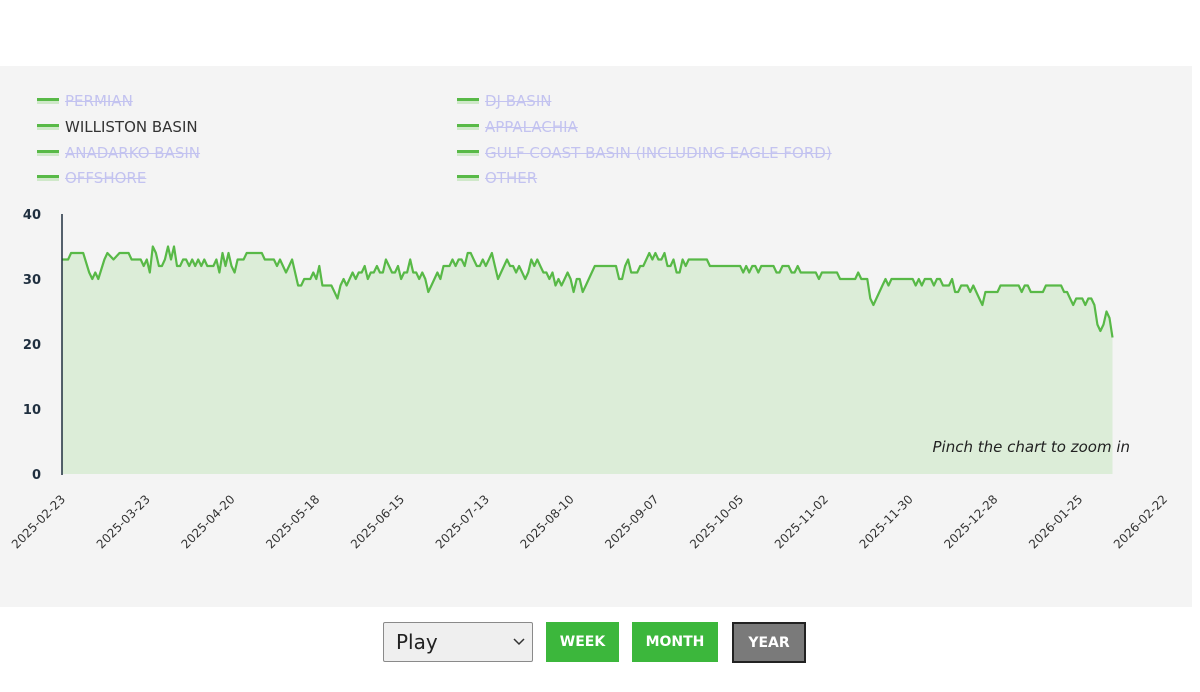 The width and height of the screenshot is (1200, 692). What do you see at coordinates (547, 521) in the screenshot?
I see `x-tick-label: 2025-08-10` at bounding box center [547, 521].